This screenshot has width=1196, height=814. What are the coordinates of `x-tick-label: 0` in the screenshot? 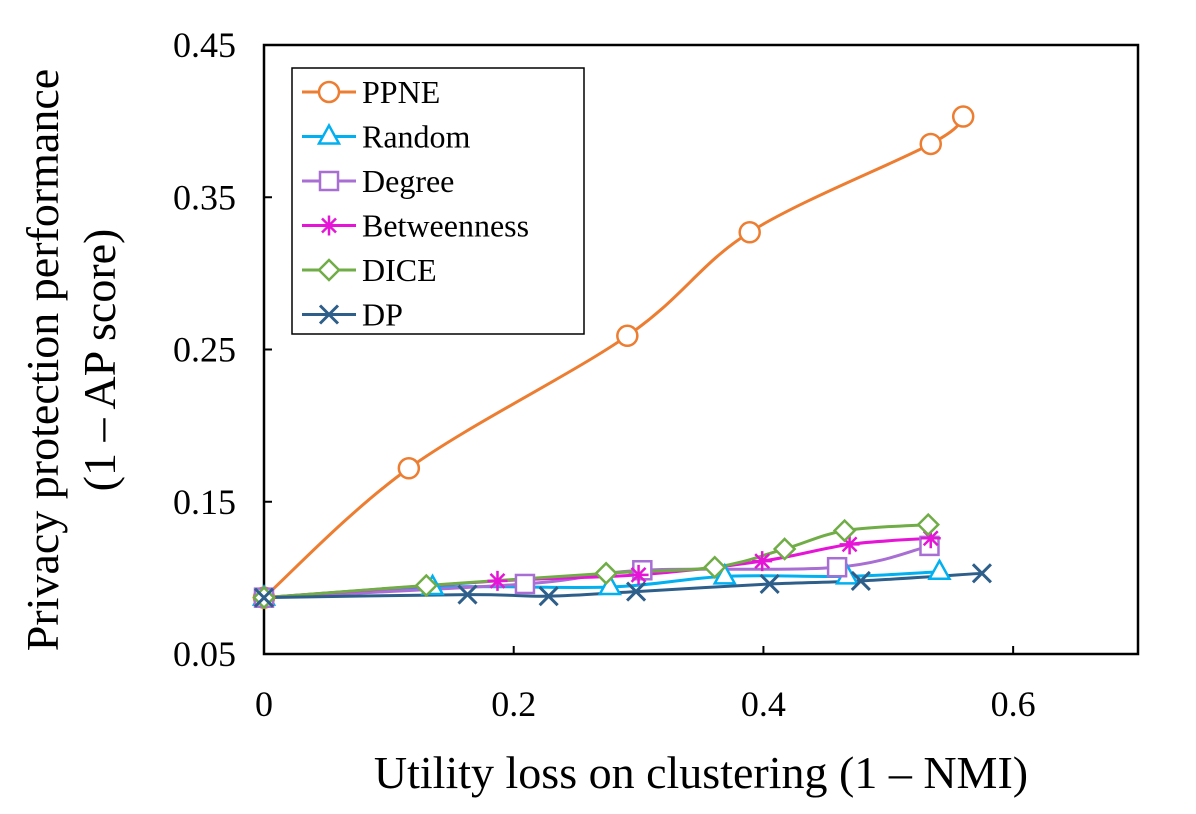 It's located at (264, 704).